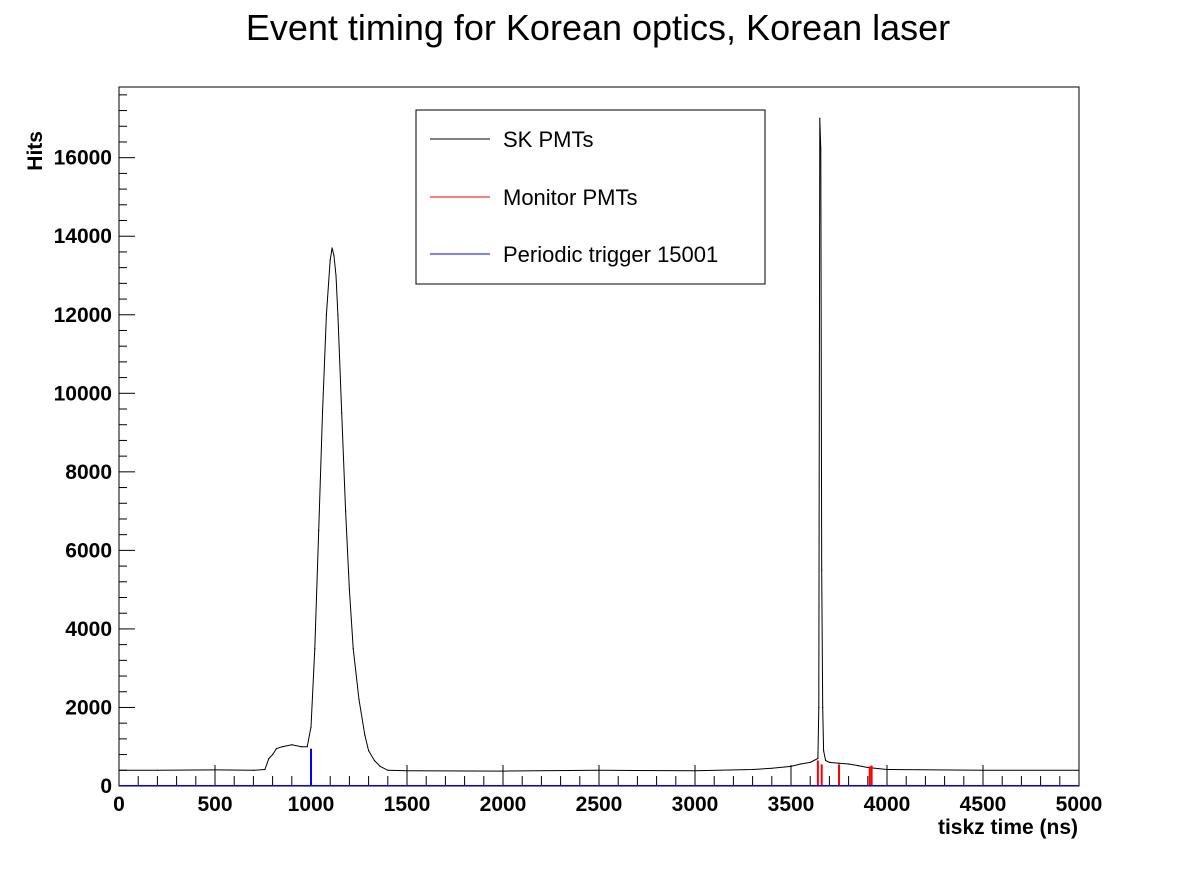 Image resolution: width=1198 pixels, height=874 pixels. Describe the element at coordinates (88, 629) in the screenshot. I see `y-tick-label: 4000` at that location.